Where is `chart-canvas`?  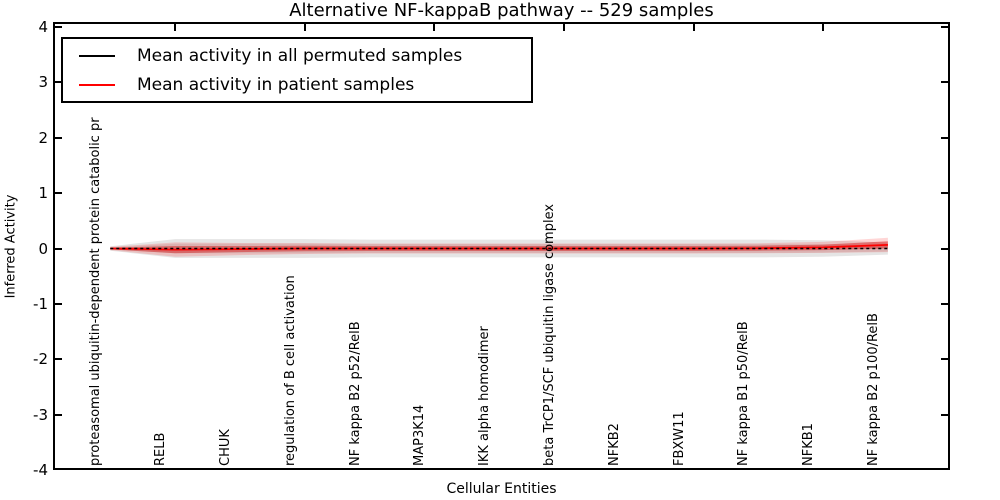
chart-canvas is located at coordinates (499, 247).